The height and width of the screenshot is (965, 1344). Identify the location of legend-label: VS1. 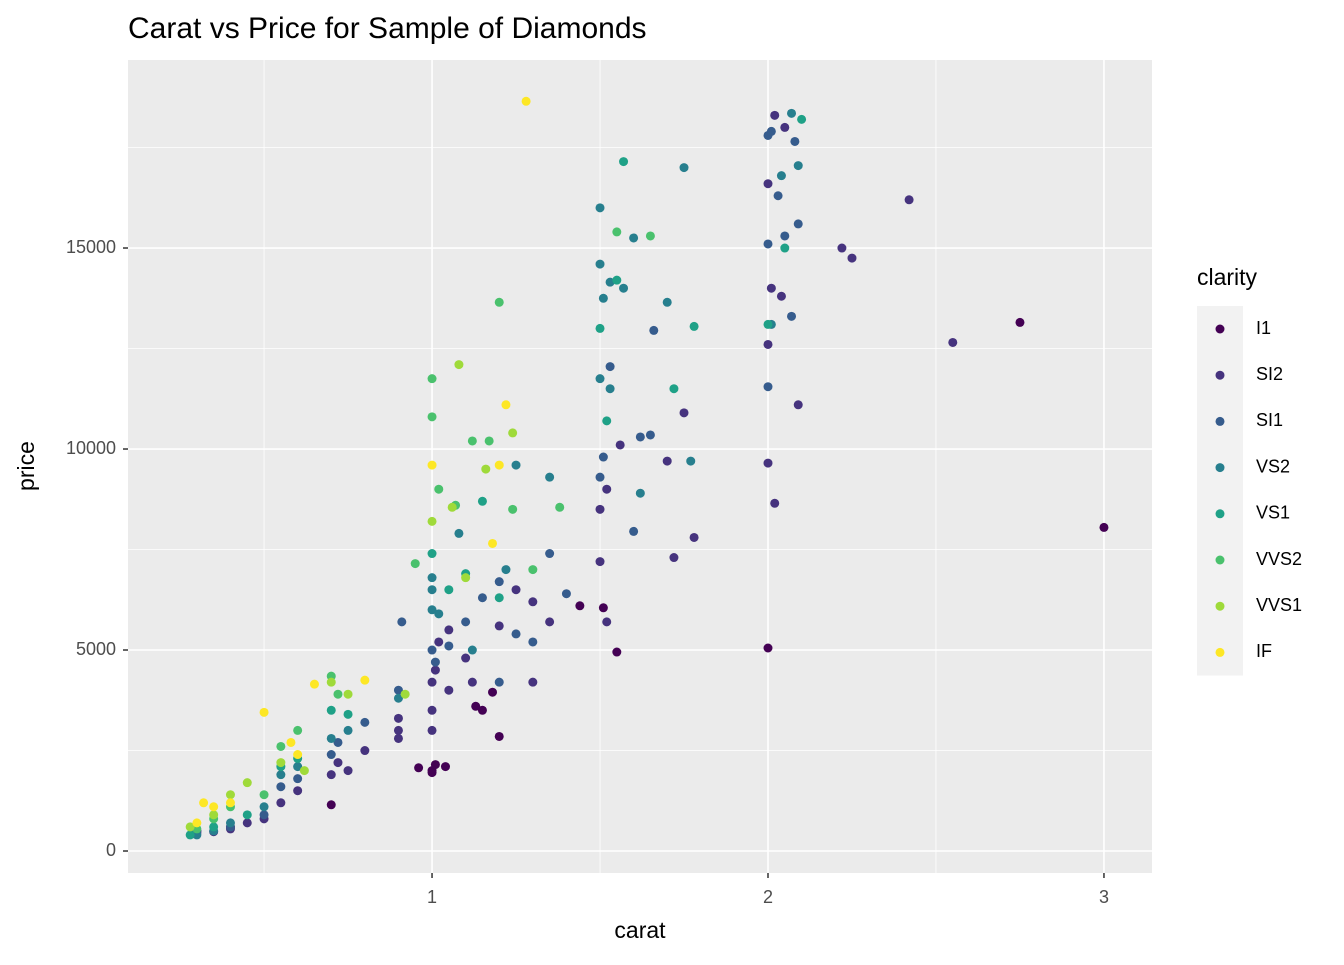
(1273, 513).